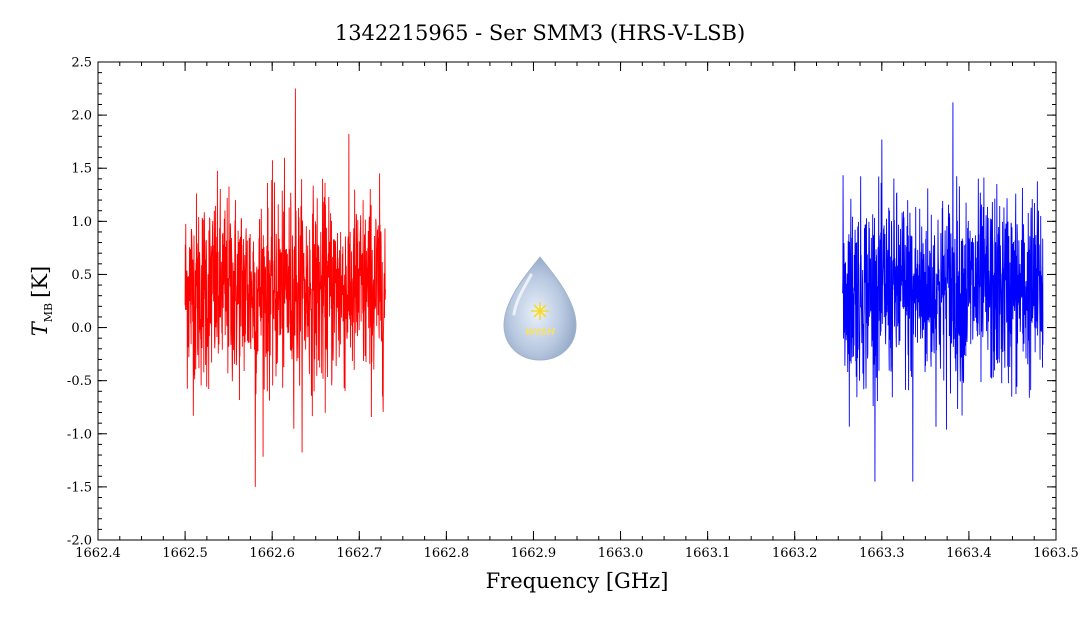  I want to click on y-tick-label: -2.0, so click(79, 541).